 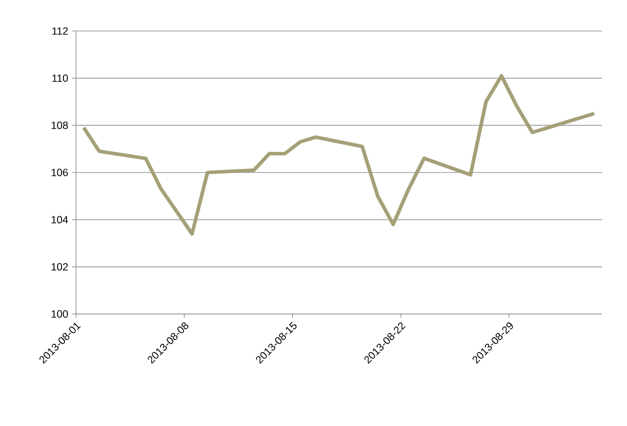 I want to click on y-tick-label: 110, so click(x=60, y=78).